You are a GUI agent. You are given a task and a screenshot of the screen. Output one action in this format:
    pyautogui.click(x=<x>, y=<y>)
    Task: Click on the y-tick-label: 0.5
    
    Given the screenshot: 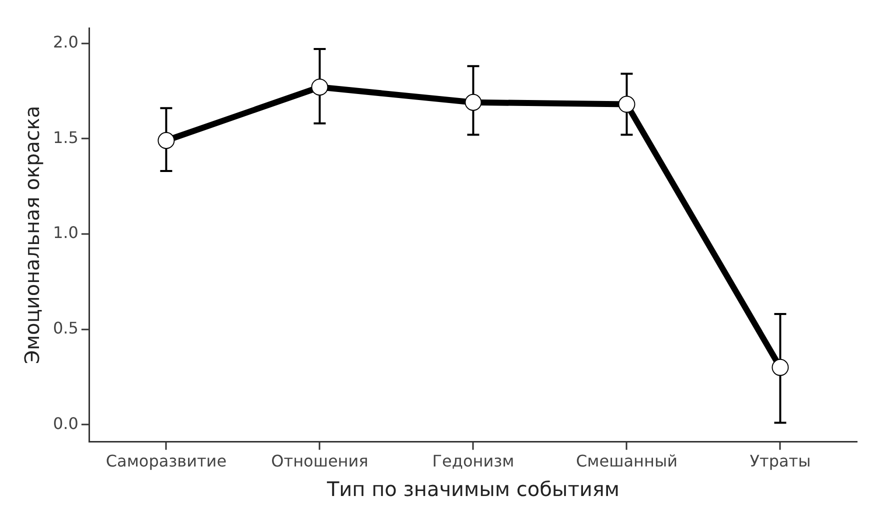 What is the action you would take?
    pyautogui.click(x=65, y=328)
    